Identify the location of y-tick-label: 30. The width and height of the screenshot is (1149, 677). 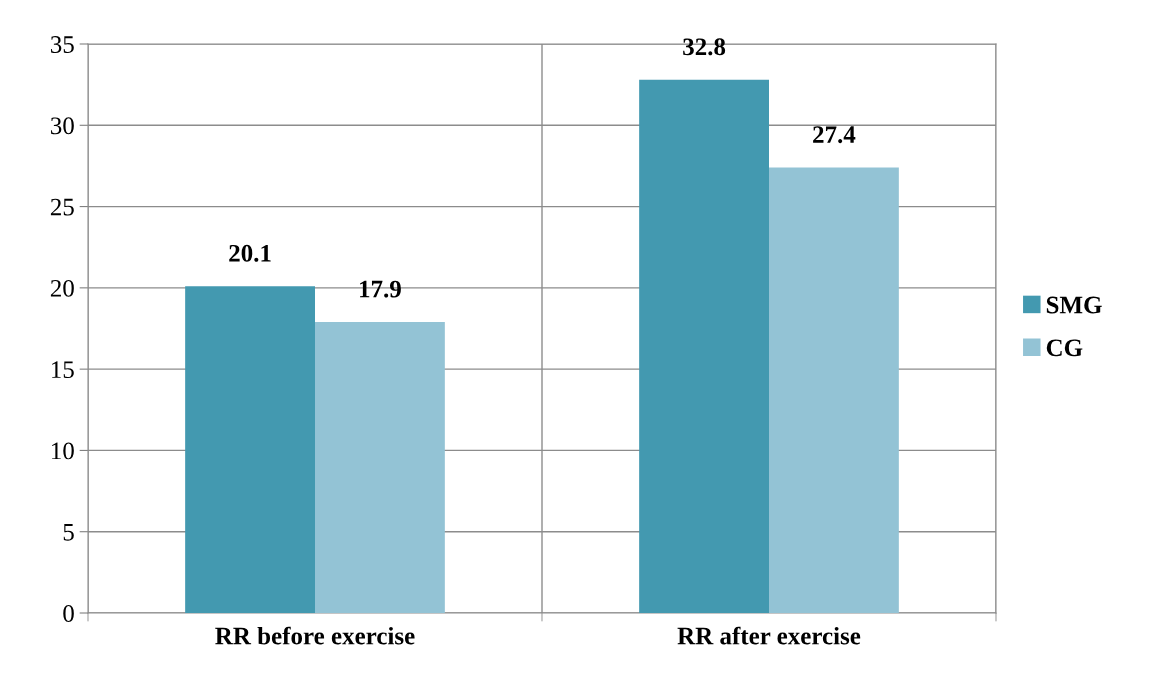
(62, 126).